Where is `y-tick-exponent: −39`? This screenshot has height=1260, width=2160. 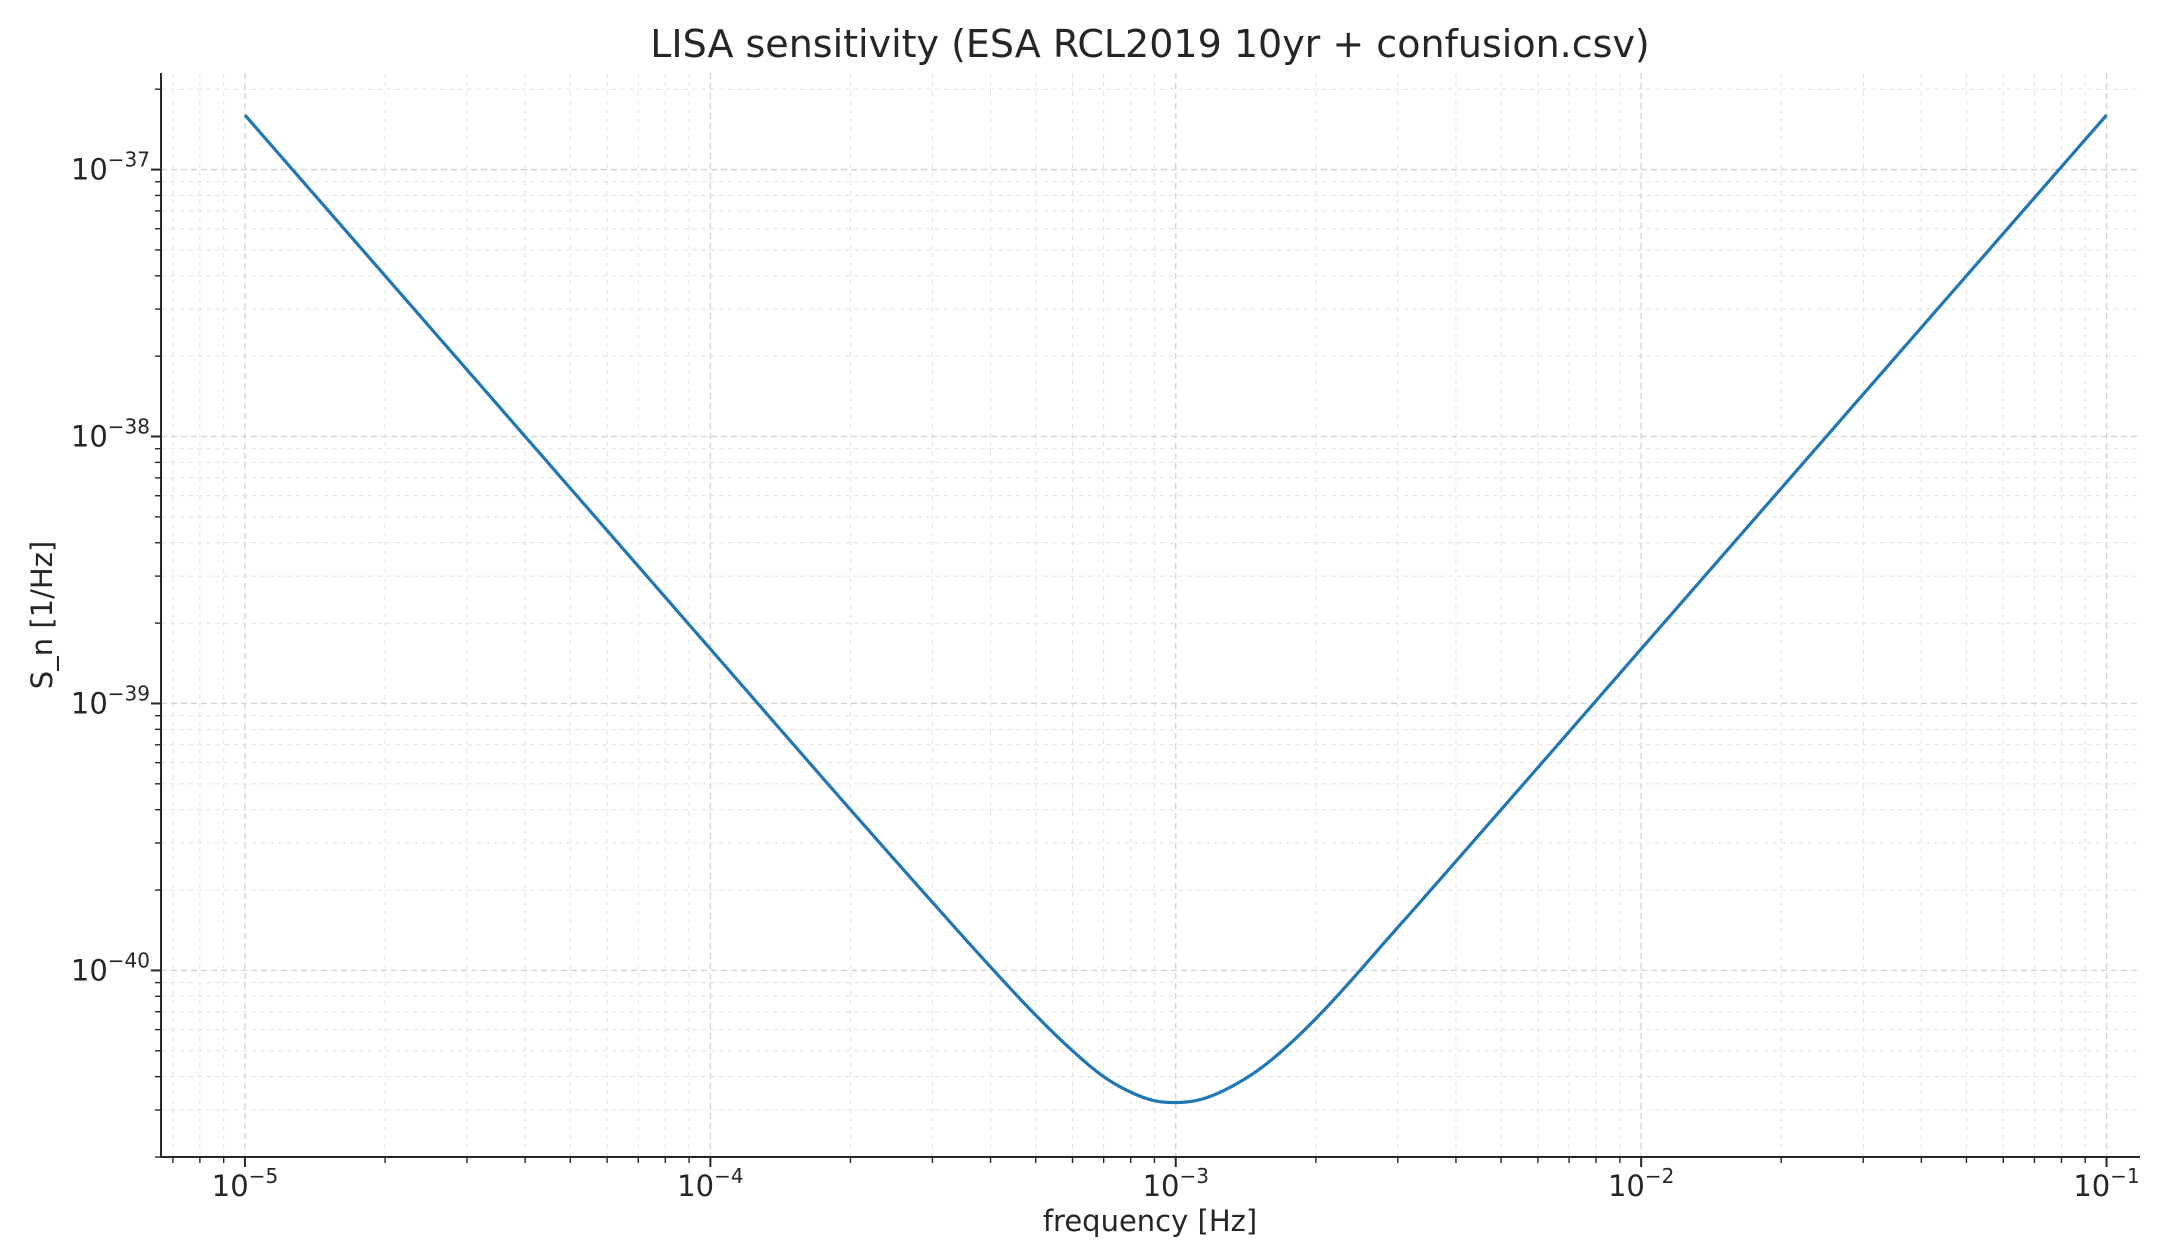
y-tick-exponent: −39 is located at coordinates (129, 693).